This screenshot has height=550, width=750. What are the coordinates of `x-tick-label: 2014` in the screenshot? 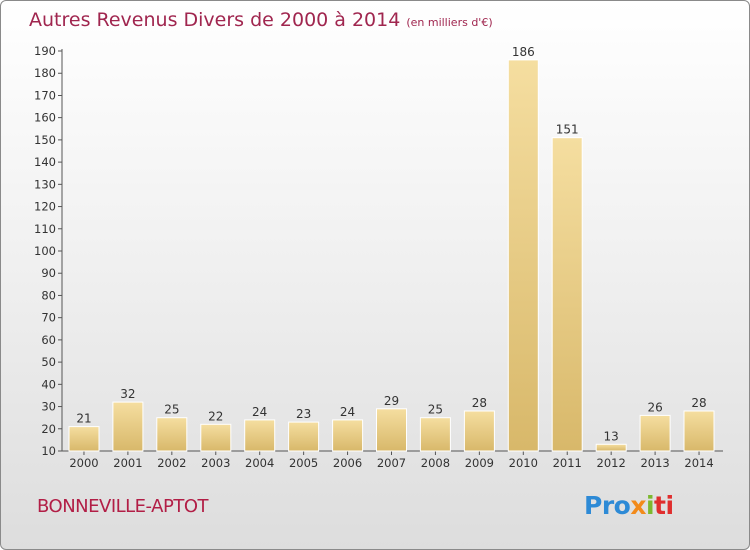 It's located at (698, 463).